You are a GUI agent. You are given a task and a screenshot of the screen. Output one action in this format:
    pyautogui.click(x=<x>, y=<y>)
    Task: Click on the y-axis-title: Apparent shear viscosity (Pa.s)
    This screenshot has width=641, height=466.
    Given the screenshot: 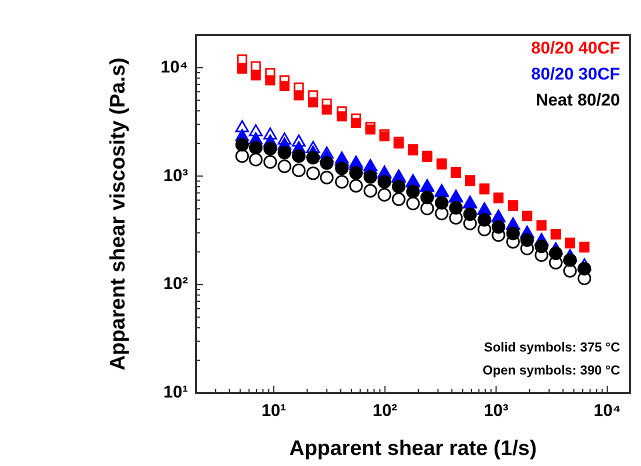 What is the action you would take?
    pyautogui.click(x=118, y=214)
    